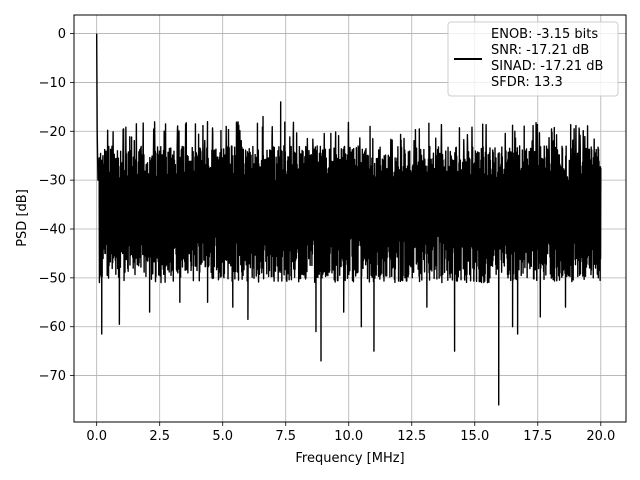 The image size is (640, 480). What do you see at coordinates (52, 230) in the screenshot?
I see `y-tick-label: −40` at bounding box center [52, 230].